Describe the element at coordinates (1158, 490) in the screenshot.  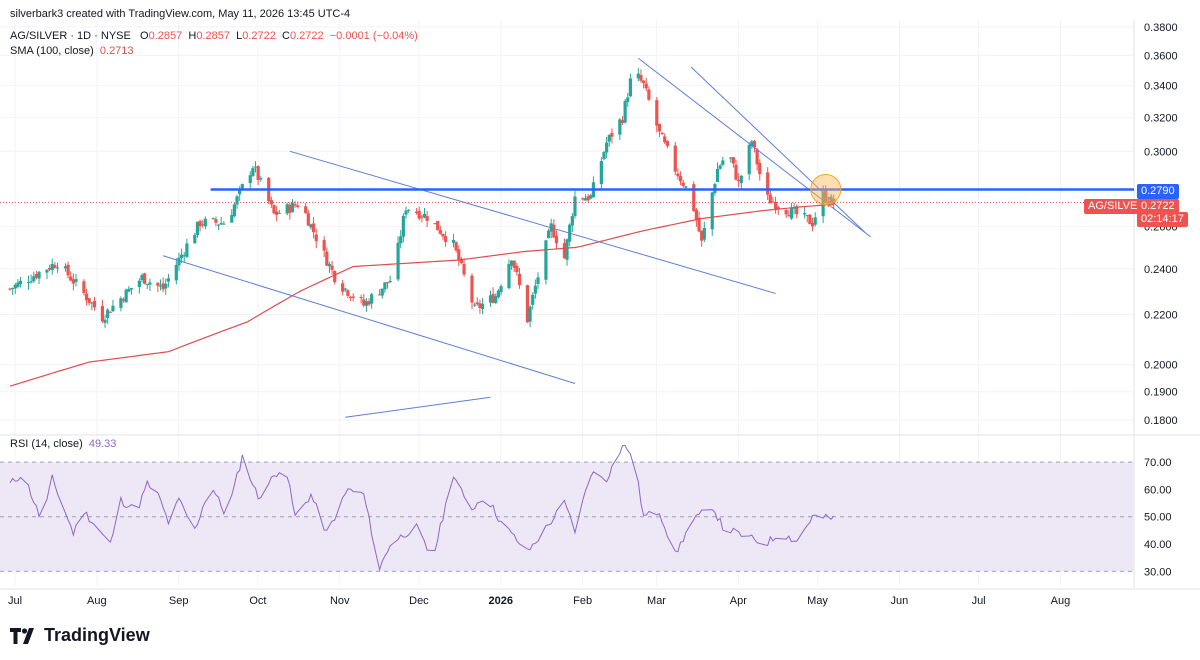
I see `rsi-axis-label: 60.00` at that location.